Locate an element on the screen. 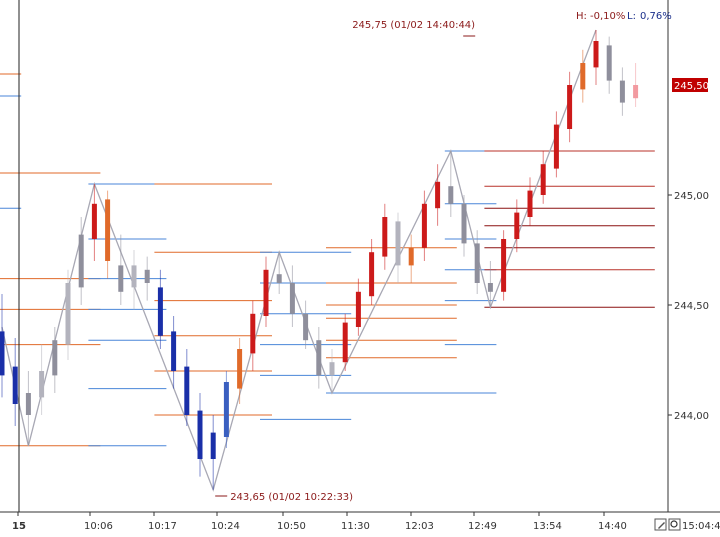  y-tick-label: 244,50 is located at coordinates (691, 306).